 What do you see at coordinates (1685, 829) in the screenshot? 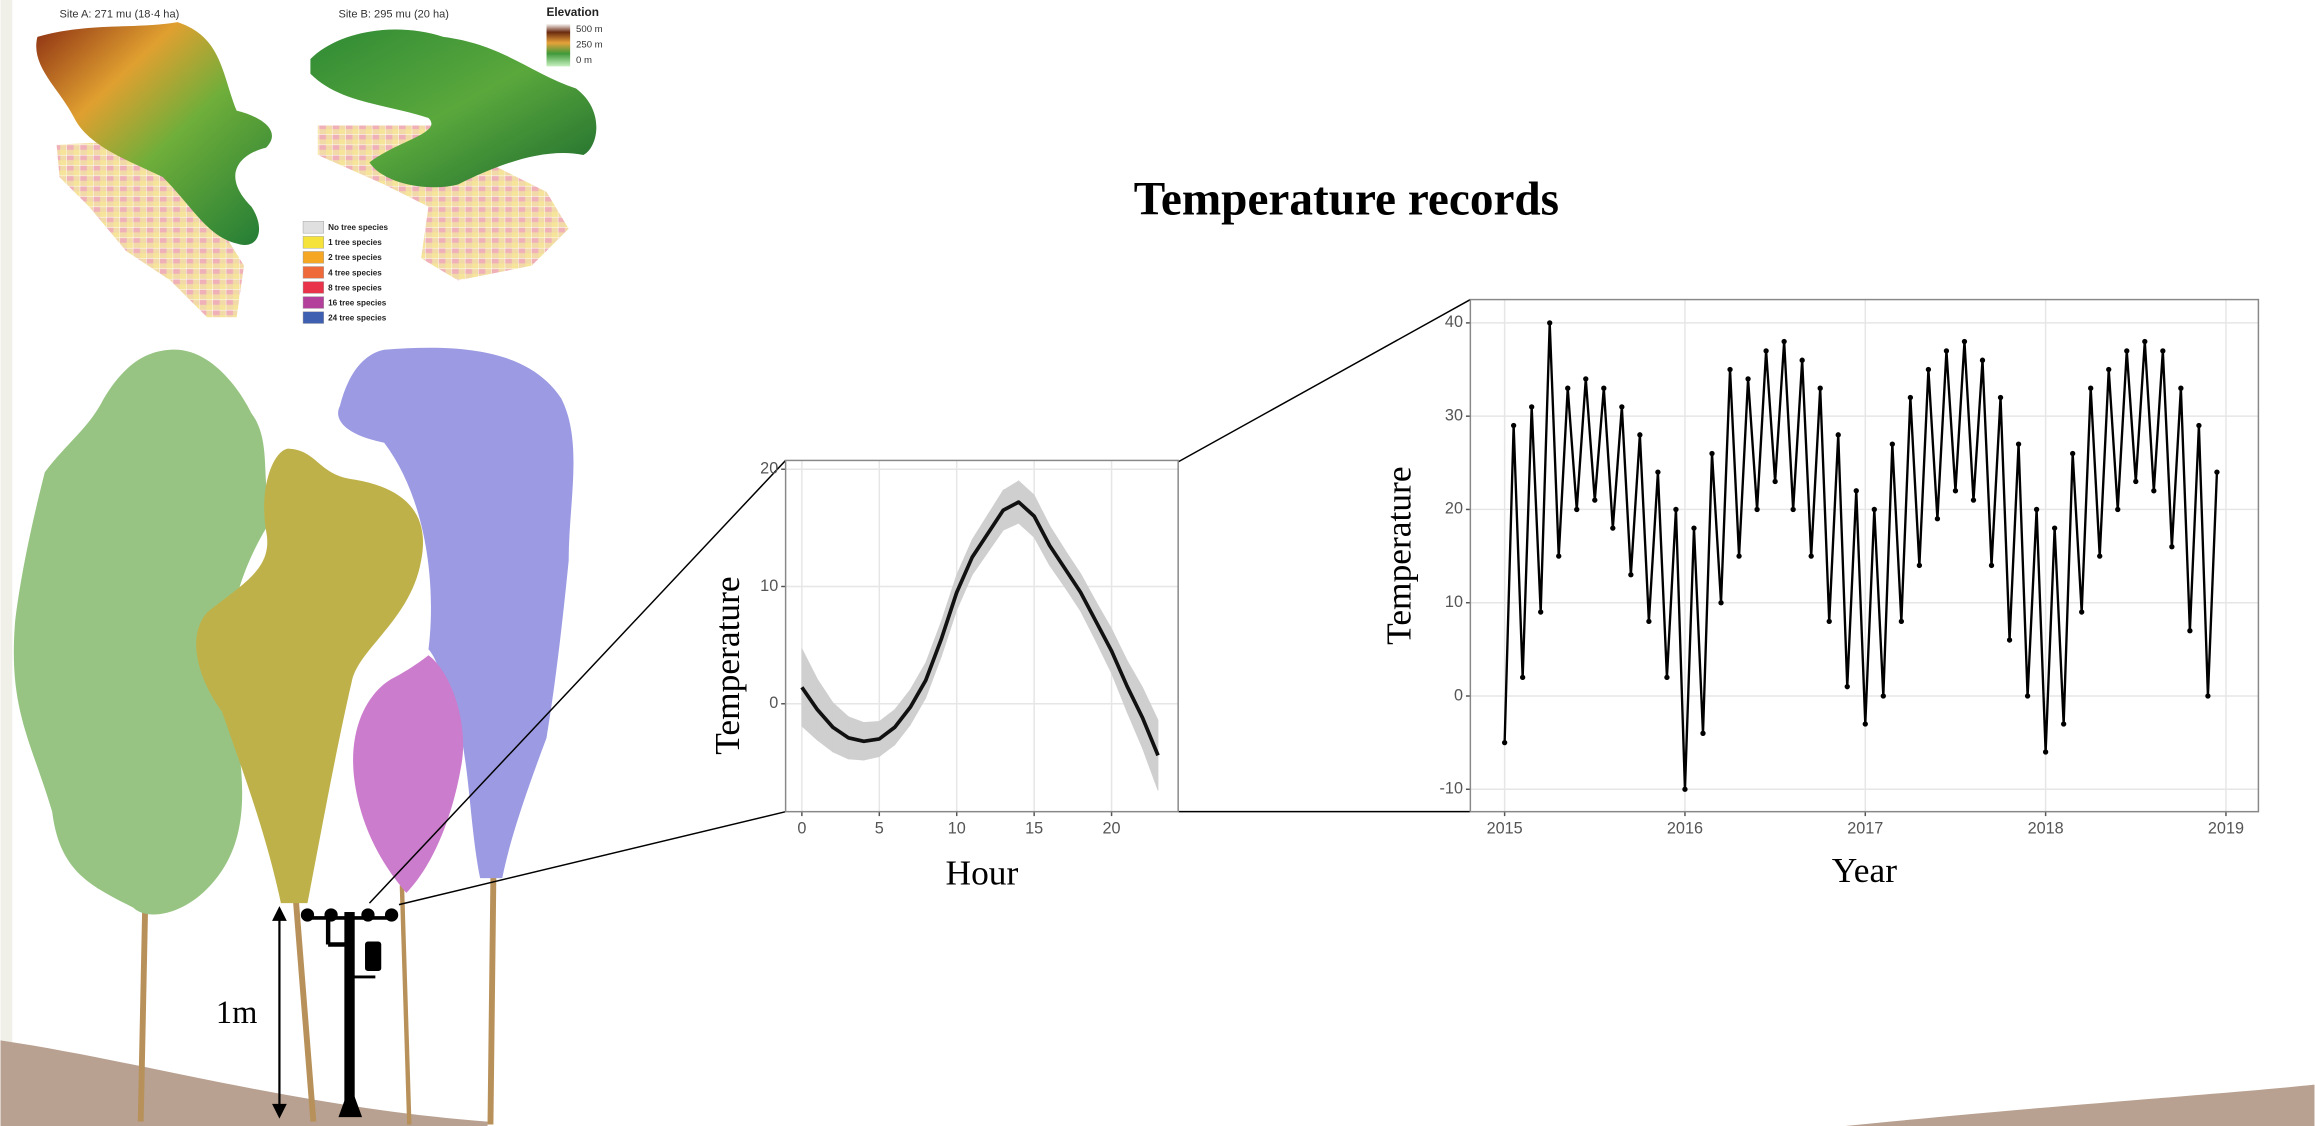
I see `x-tick-label: 2016` at bounding box center [1685, 829].